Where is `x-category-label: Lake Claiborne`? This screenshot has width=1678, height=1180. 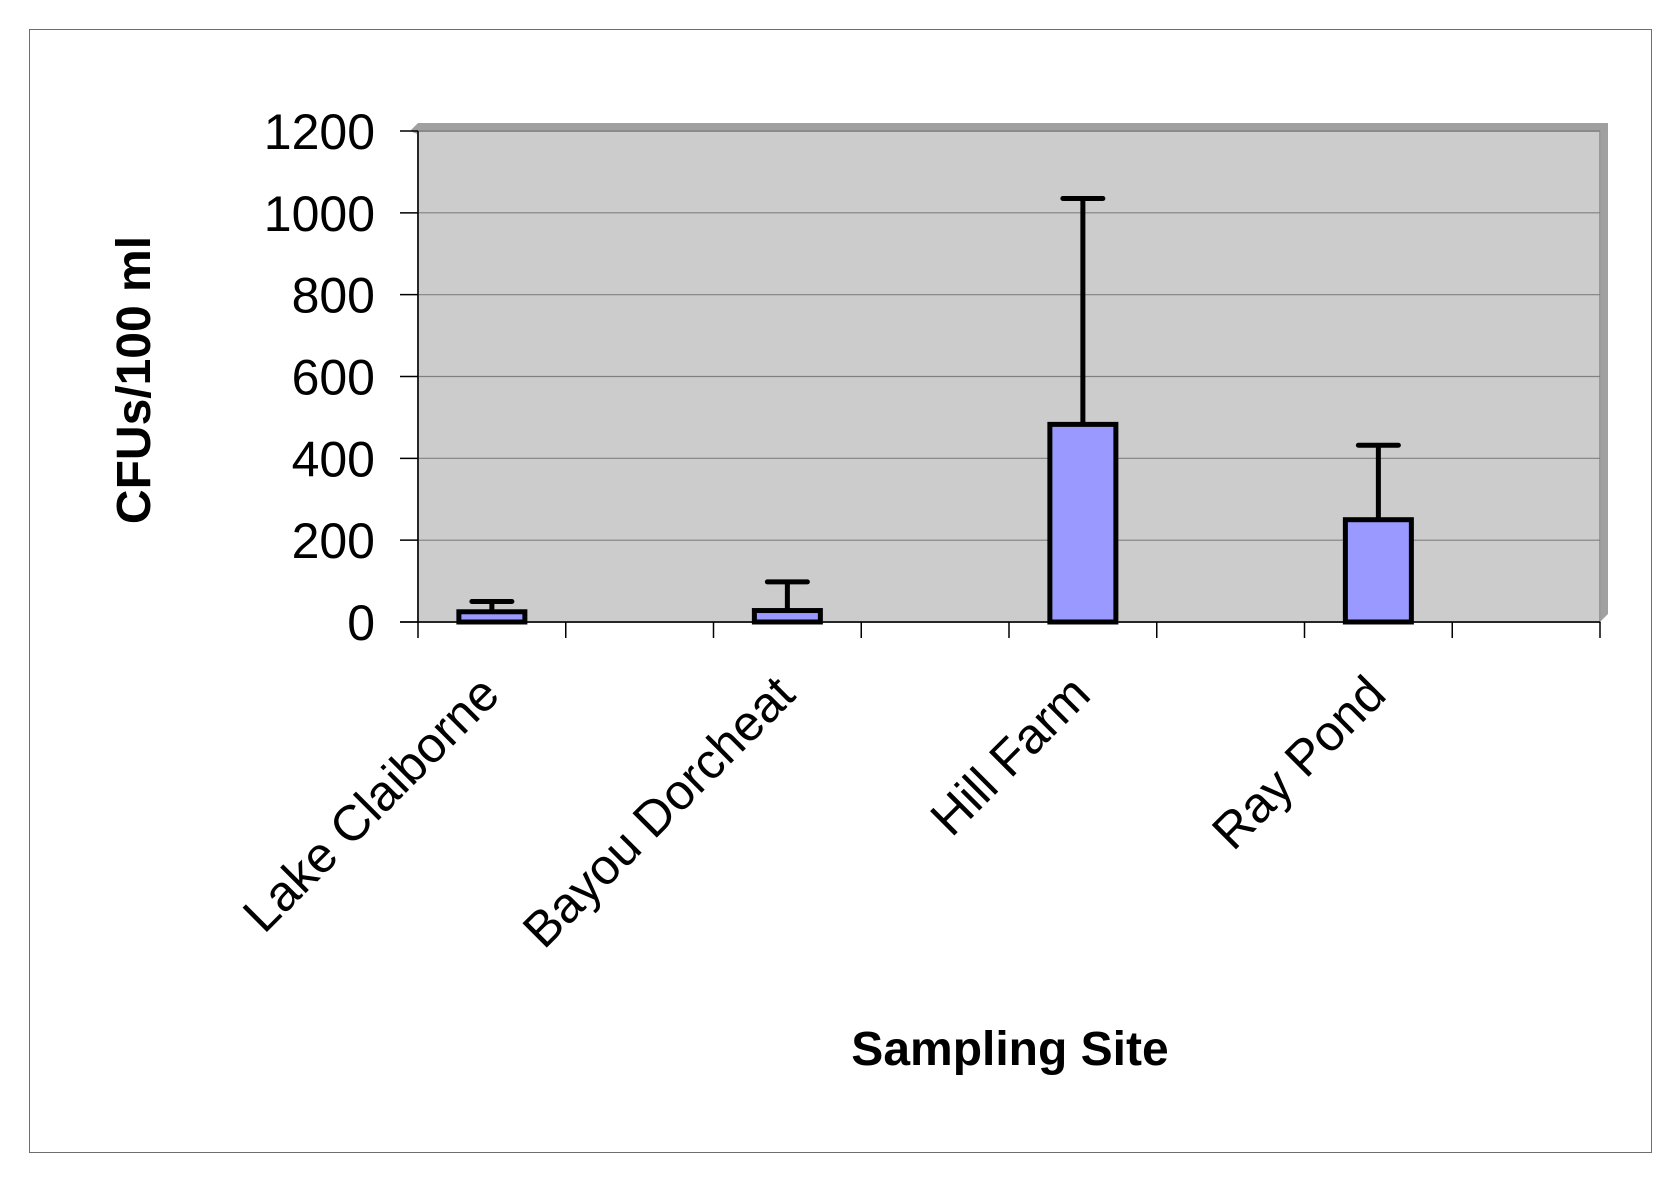
x-category-label: Lake Claiborne is located at coordinates (370, 803).